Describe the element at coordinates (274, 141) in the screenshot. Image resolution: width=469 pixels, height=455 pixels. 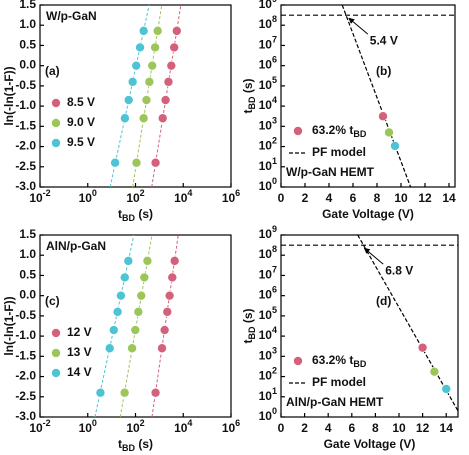
I see `y-tick-label-part: 2` at that location.